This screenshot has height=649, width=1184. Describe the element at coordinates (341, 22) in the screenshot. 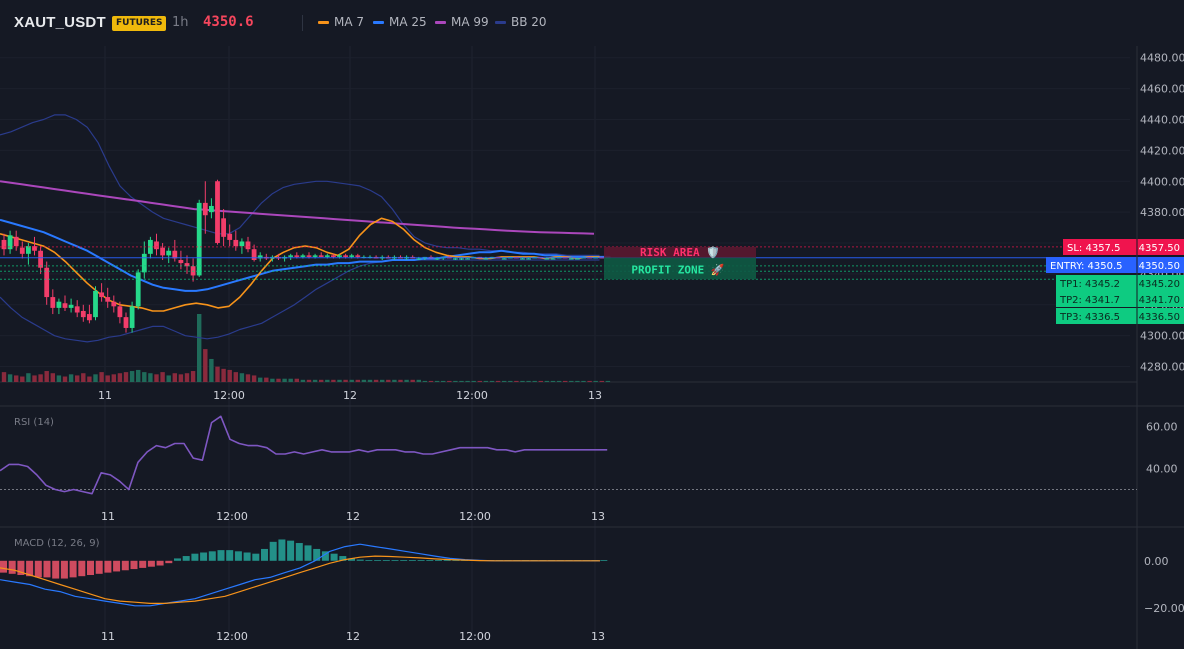

I see `legend-ma7: MA 7` at that location.